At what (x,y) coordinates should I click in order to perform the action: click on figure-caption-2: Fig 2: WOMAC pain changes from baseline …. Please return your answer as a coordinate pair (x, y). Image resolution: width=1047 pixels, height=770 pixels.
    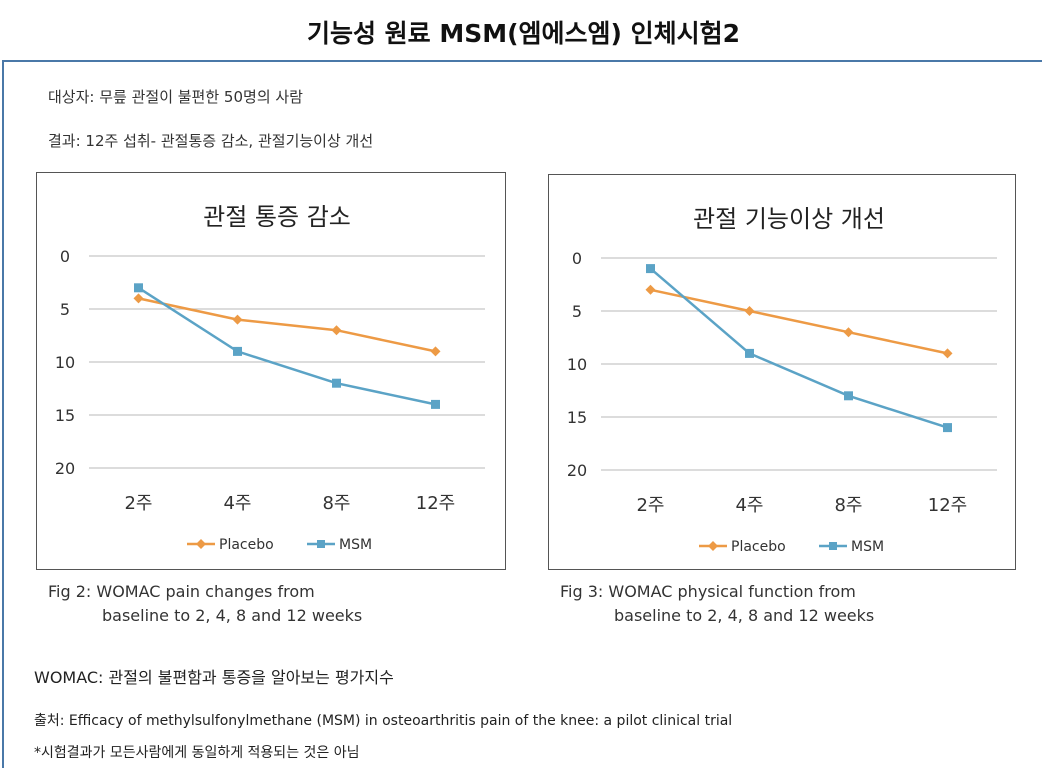
    Looking at the image, I should click on (205, 604).